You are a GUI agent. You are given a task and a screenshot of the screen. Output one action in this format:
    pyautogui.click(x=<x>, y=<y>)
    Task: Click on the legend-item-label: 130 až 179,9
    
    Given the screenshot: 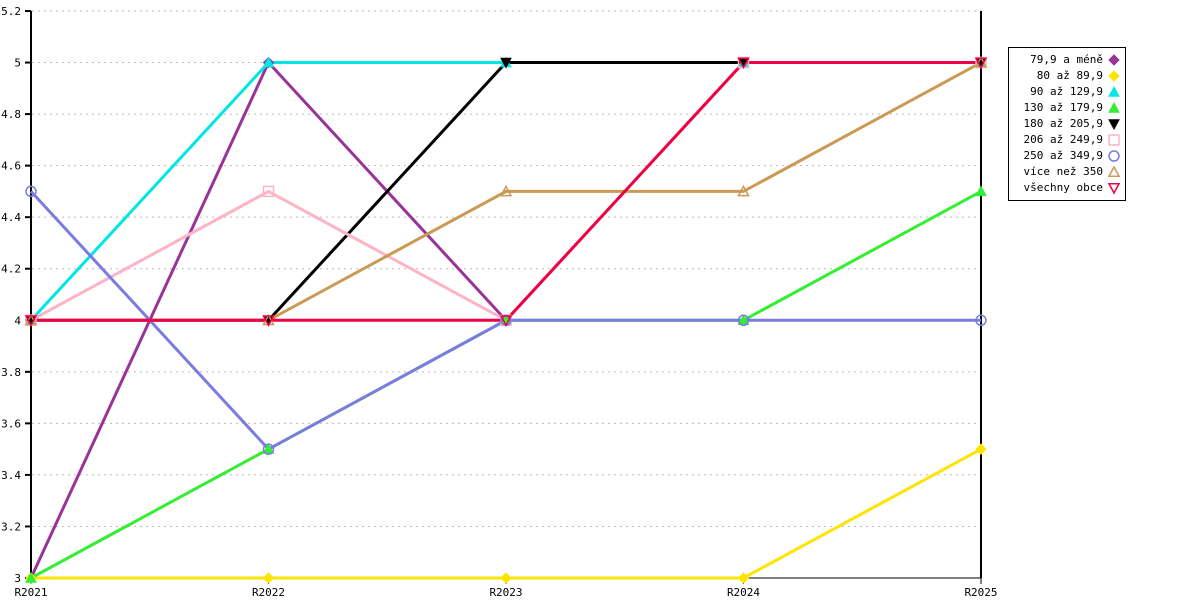 What is the action you would take?
    pyautogui.click(x=1063, y=107)
    